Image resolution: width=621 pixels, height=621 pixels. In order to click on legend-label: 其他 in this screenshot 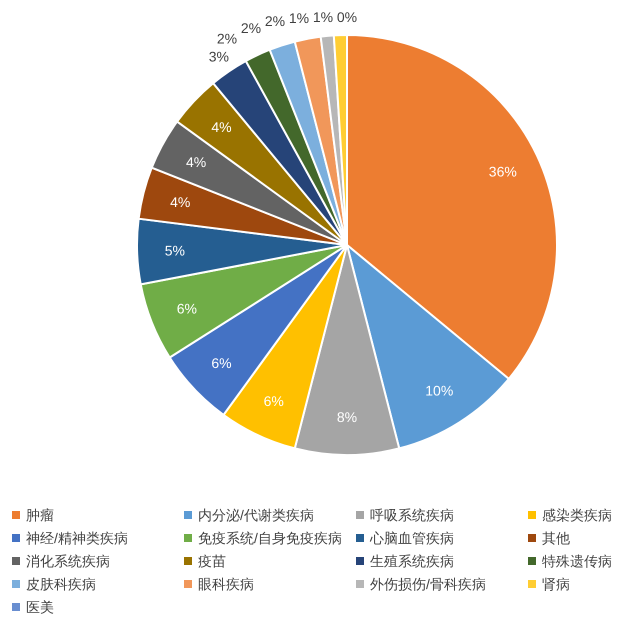, I will do `click(556, 538)`.